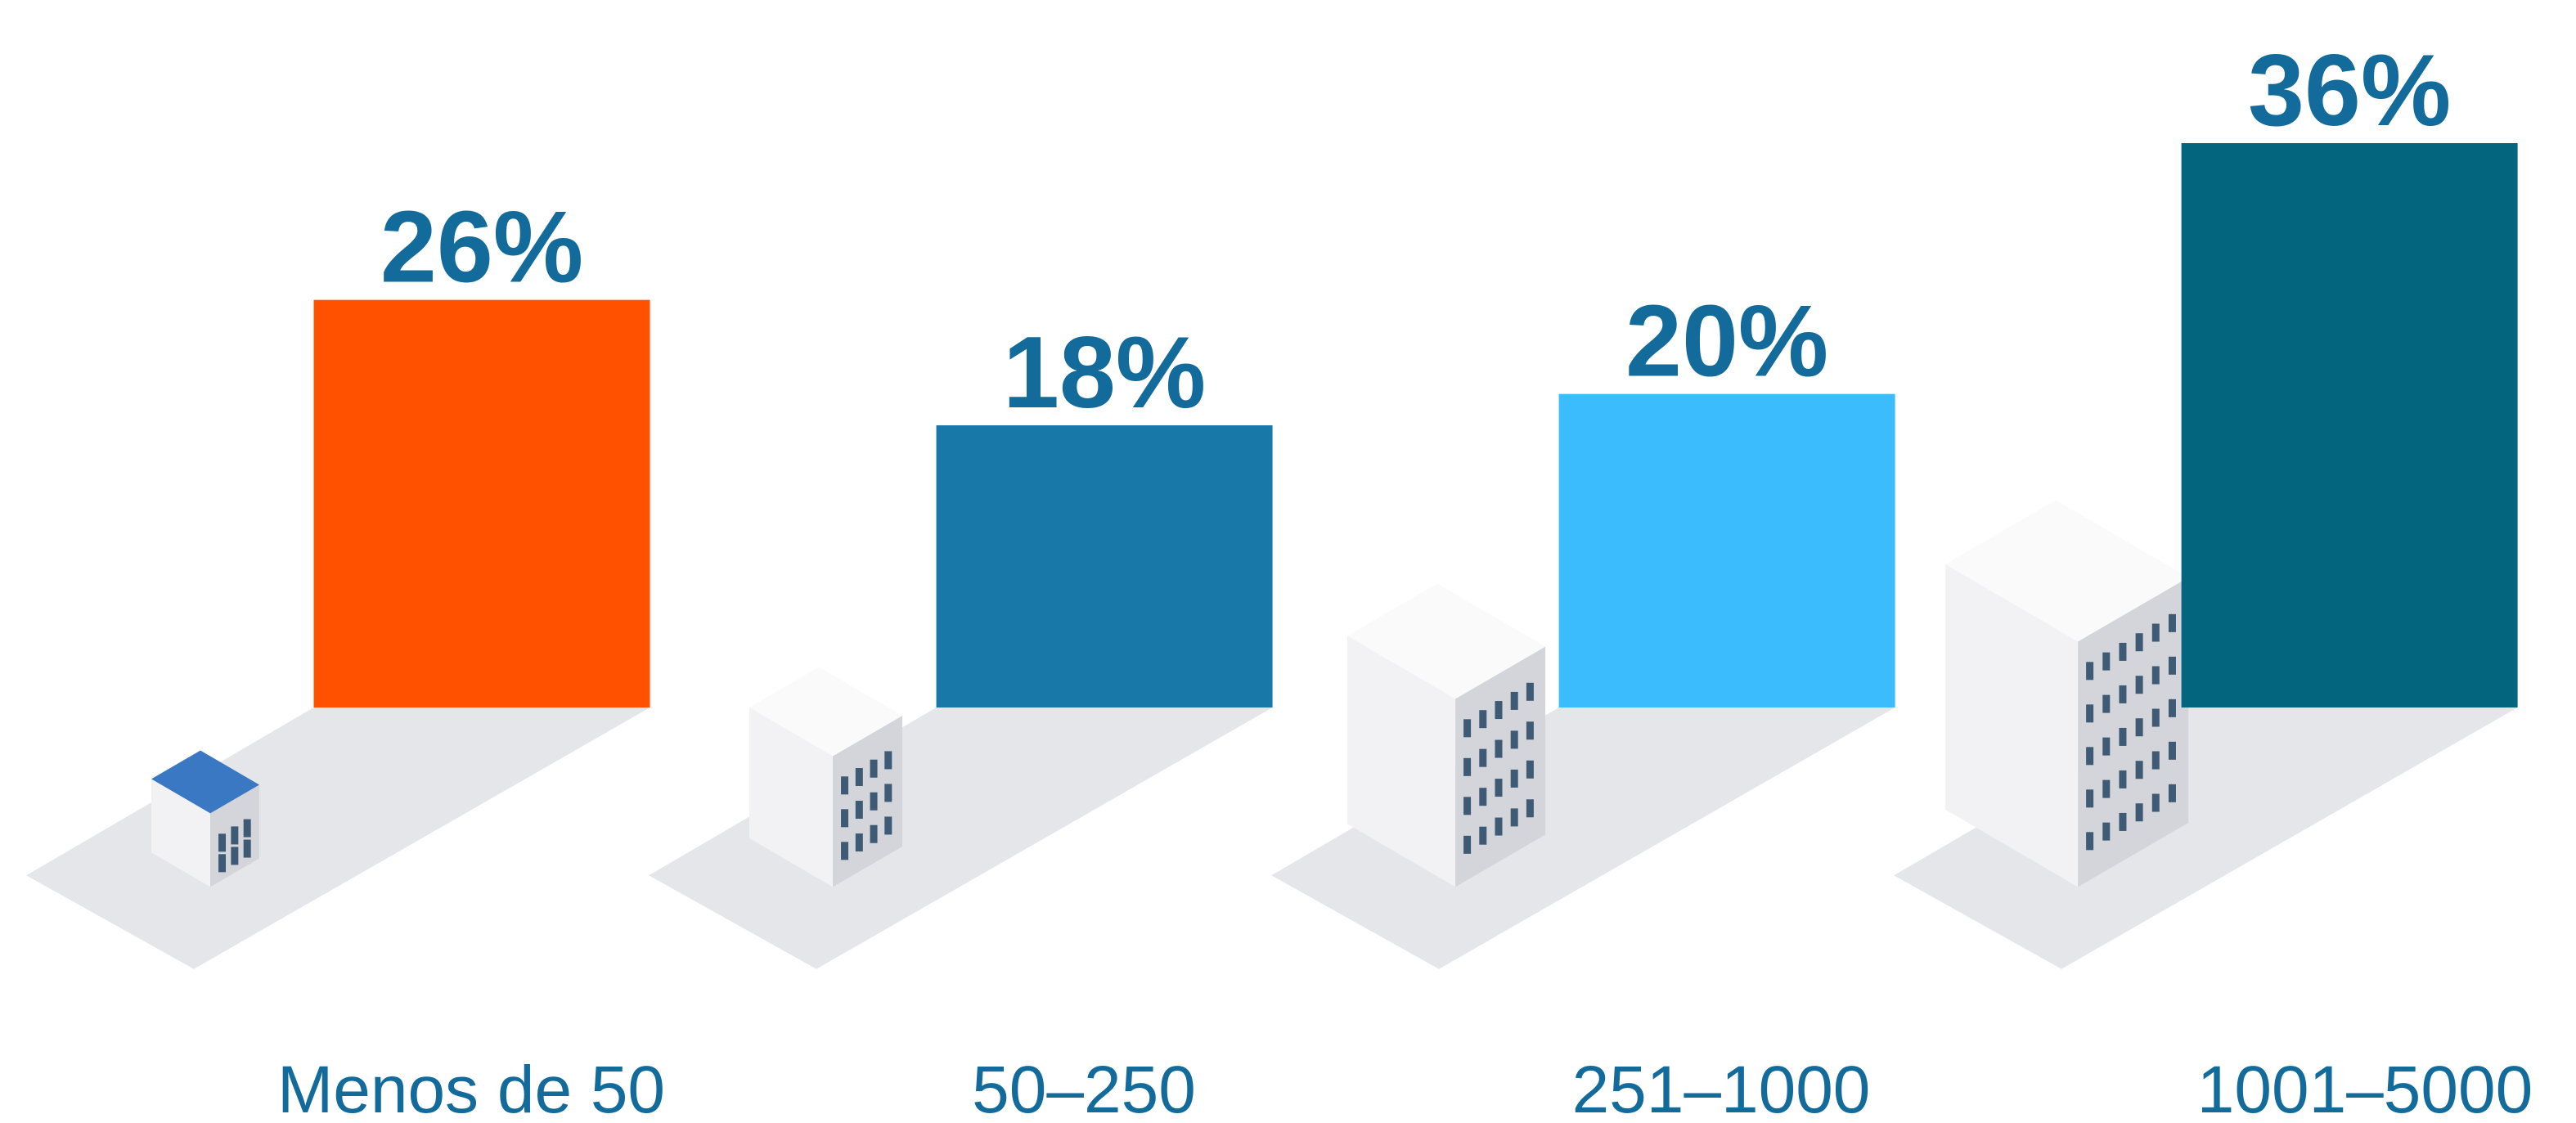 The width and height of the screenshot is (2576, 1123). I want to click on value-label: 26%, so click(482, 247).